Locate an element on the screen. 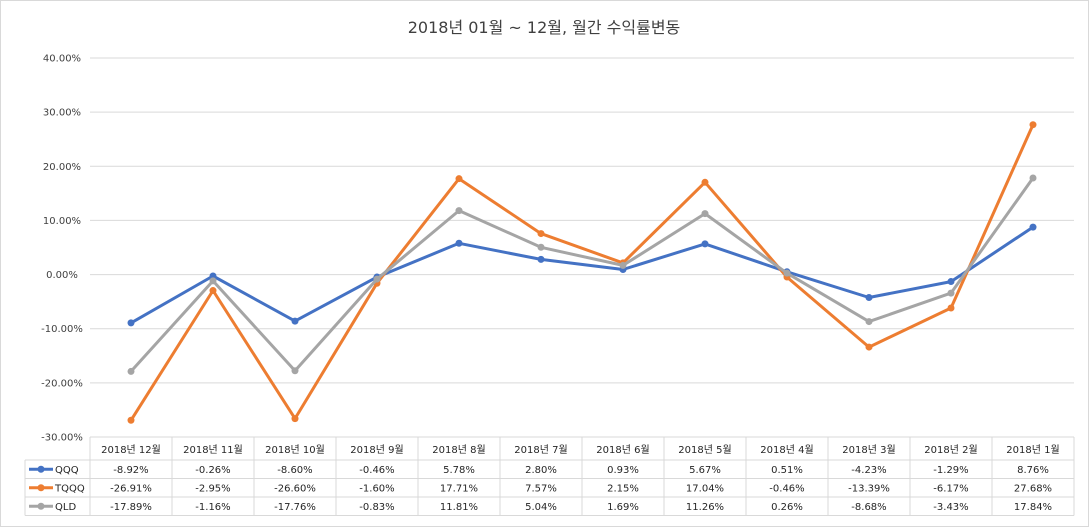 Image resolution: width=1089 pixels, height=527 pixels. data-label: 17.84% is located at coordinates (1033, 507).